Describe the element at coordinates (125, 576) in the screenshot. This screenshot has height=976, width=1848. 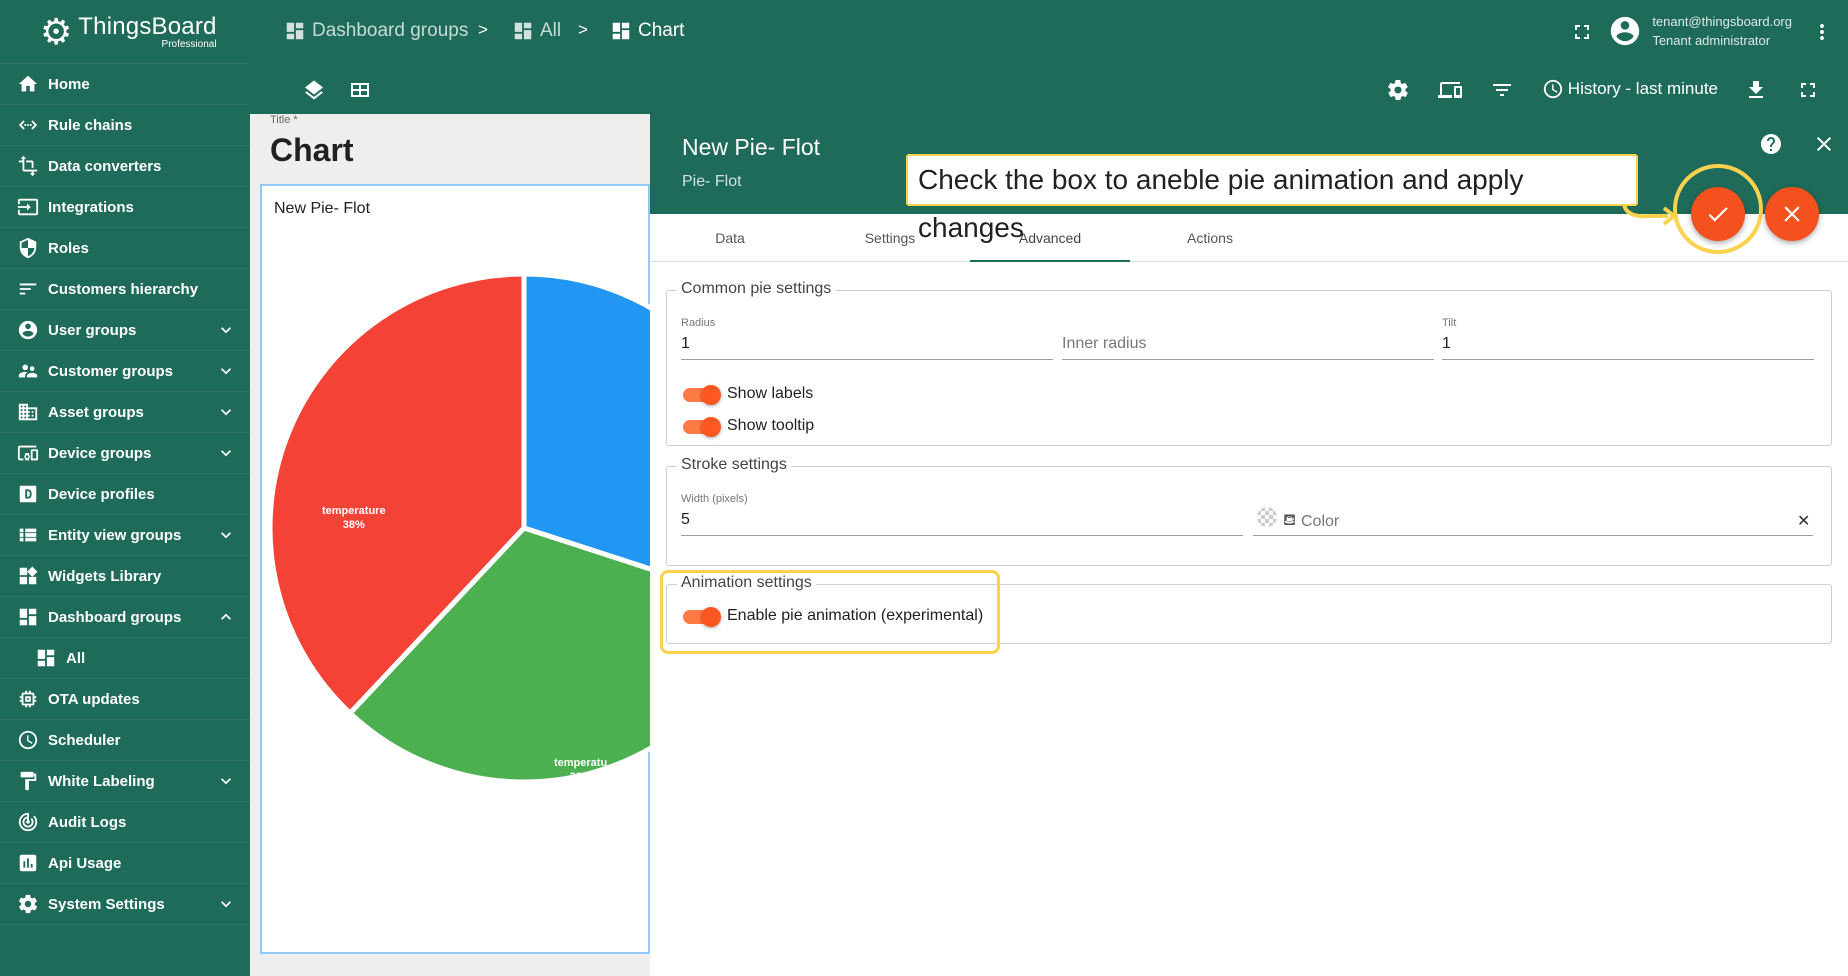
I see `sidebar-item-widgets-library: Widgets Library` at that location.